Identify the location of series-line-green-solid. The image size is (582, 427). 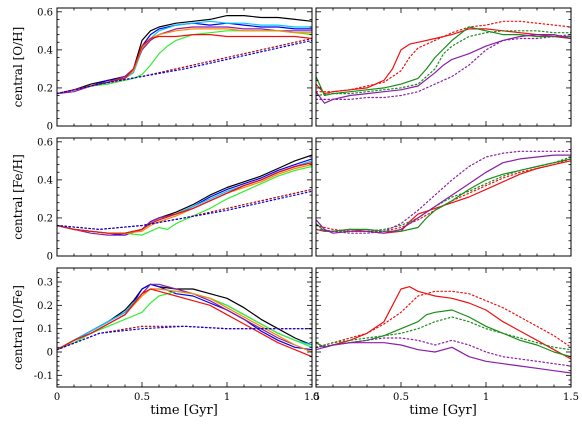
(443, 61).